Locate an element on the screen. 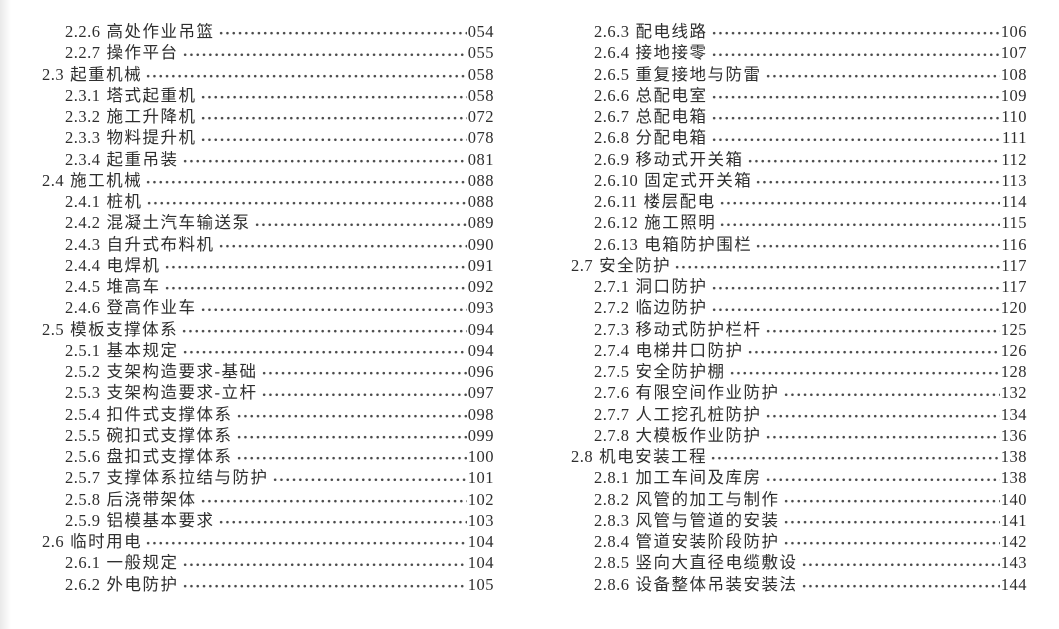  entry-title: 施工机械 is located at coordinates (106, 180).